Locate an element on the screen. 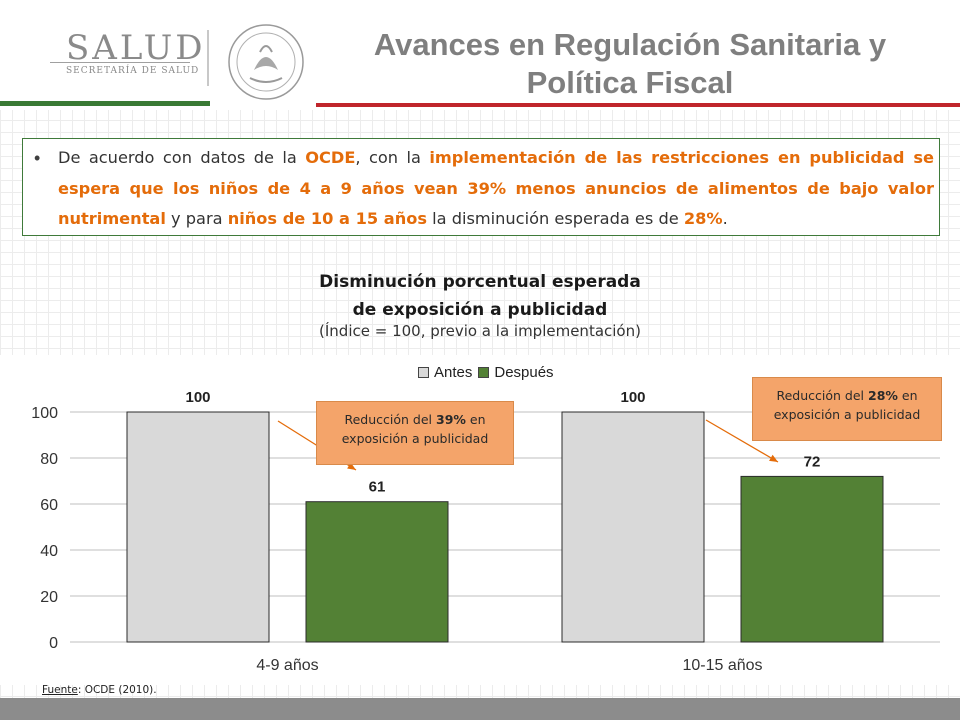 This screenshot has width=960, height=720. data-label: 61 is located at coordinates (377, 487).